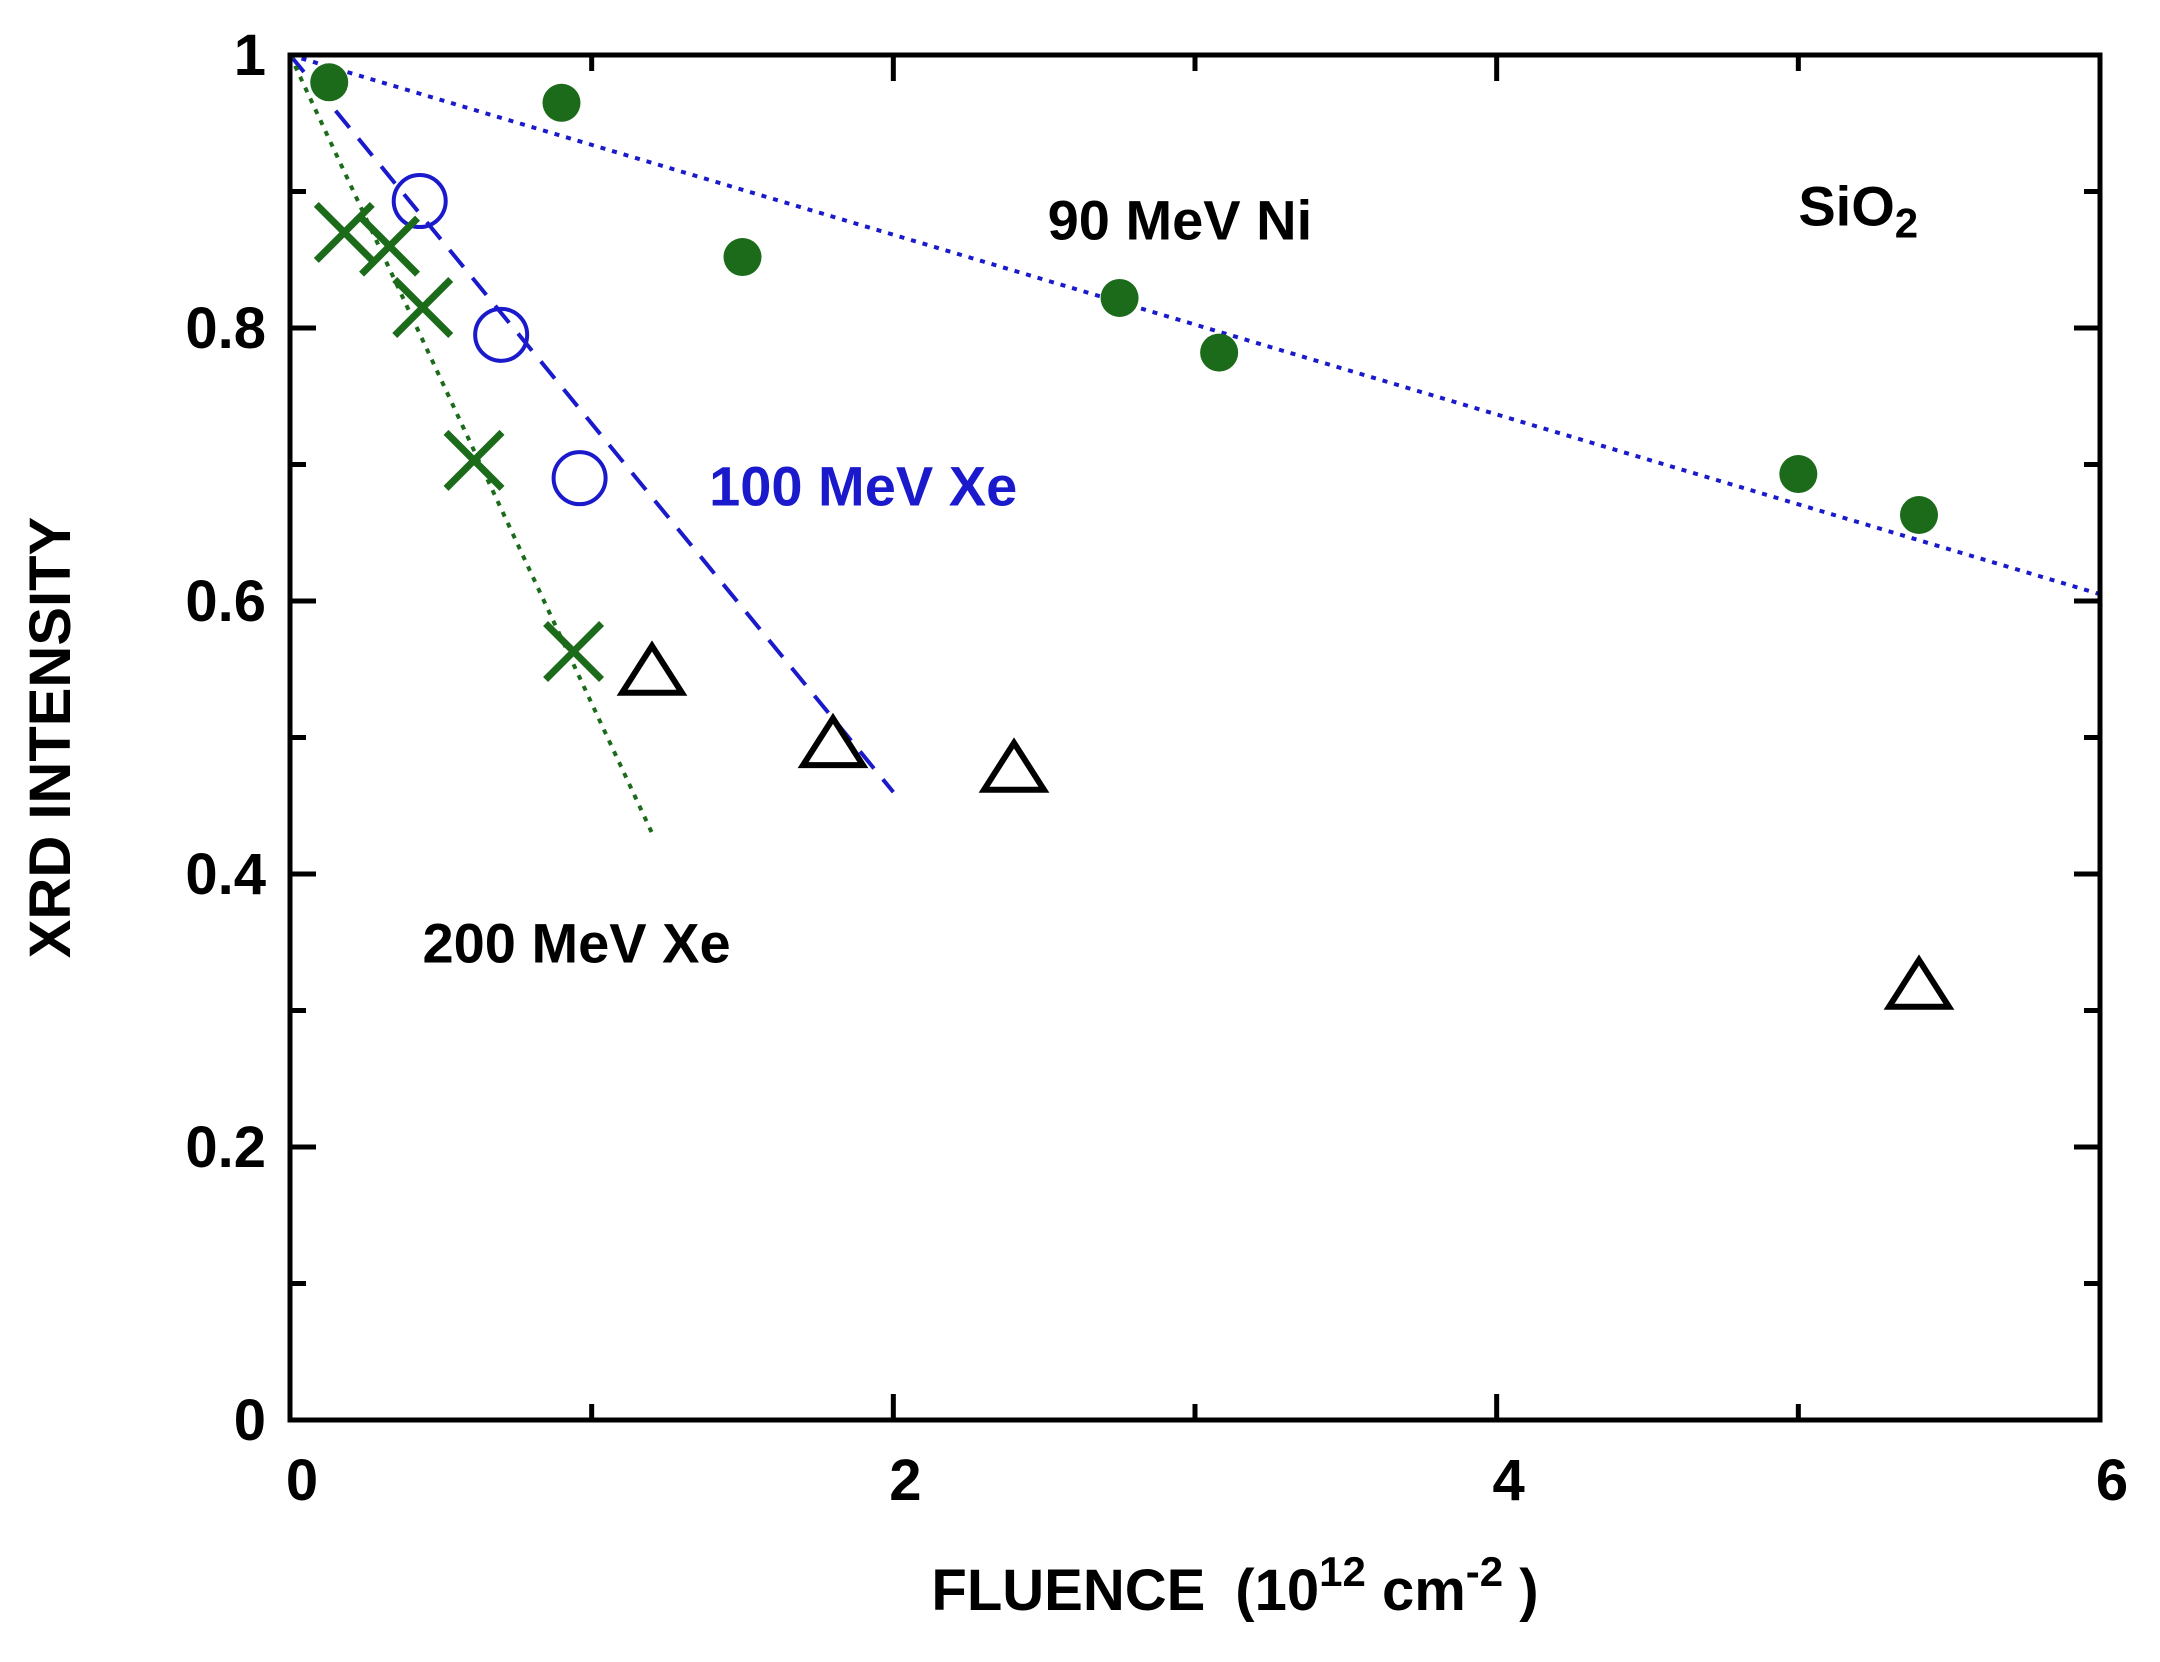 This screenshot has width=2160, height=1662. Describe the element at coordinates (250, 55) in the screenshot. I see `y-tick-label: 1` at that location.